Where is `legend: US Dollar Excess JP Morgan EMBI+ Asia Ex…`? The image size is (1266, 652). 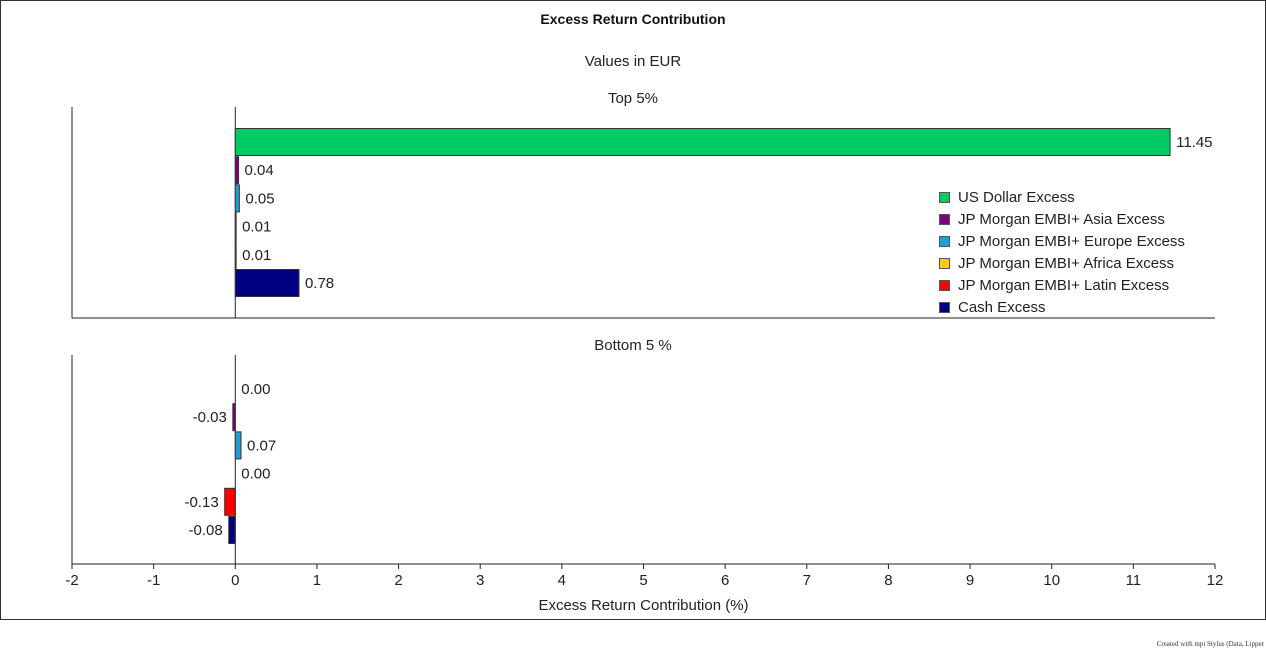
legend: US Dollar Excess JP Morgan EMBI+ Asia Ex… is located at coordinates (1062, 252).